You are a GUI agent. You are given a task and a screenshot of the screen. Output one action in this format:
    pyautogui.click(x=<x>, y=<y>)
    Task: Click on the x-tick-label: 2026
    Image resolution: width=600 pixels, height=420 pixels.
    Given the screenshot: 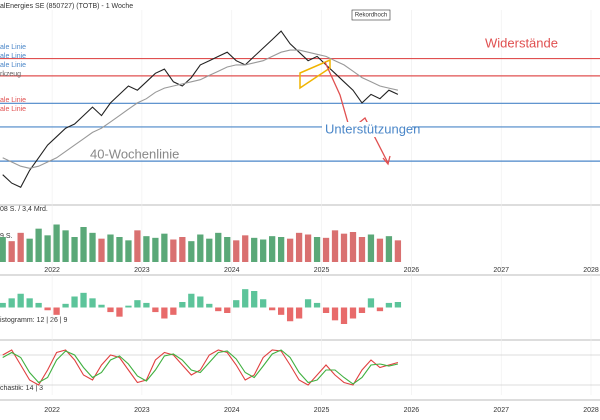 What is the action you would take?
    pyautogui.click(x=412, y=410)
    